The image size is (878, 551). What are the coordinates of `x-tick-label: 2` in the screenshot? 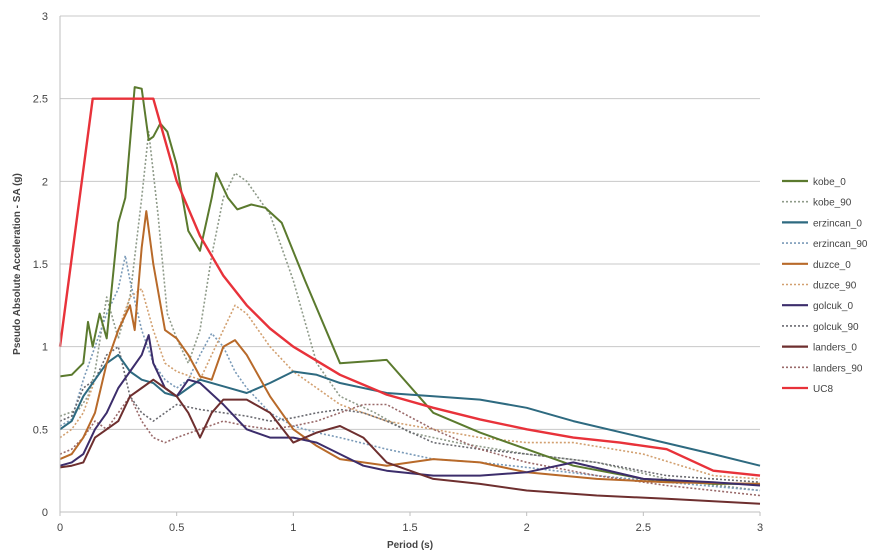 It's located at (527, 528).